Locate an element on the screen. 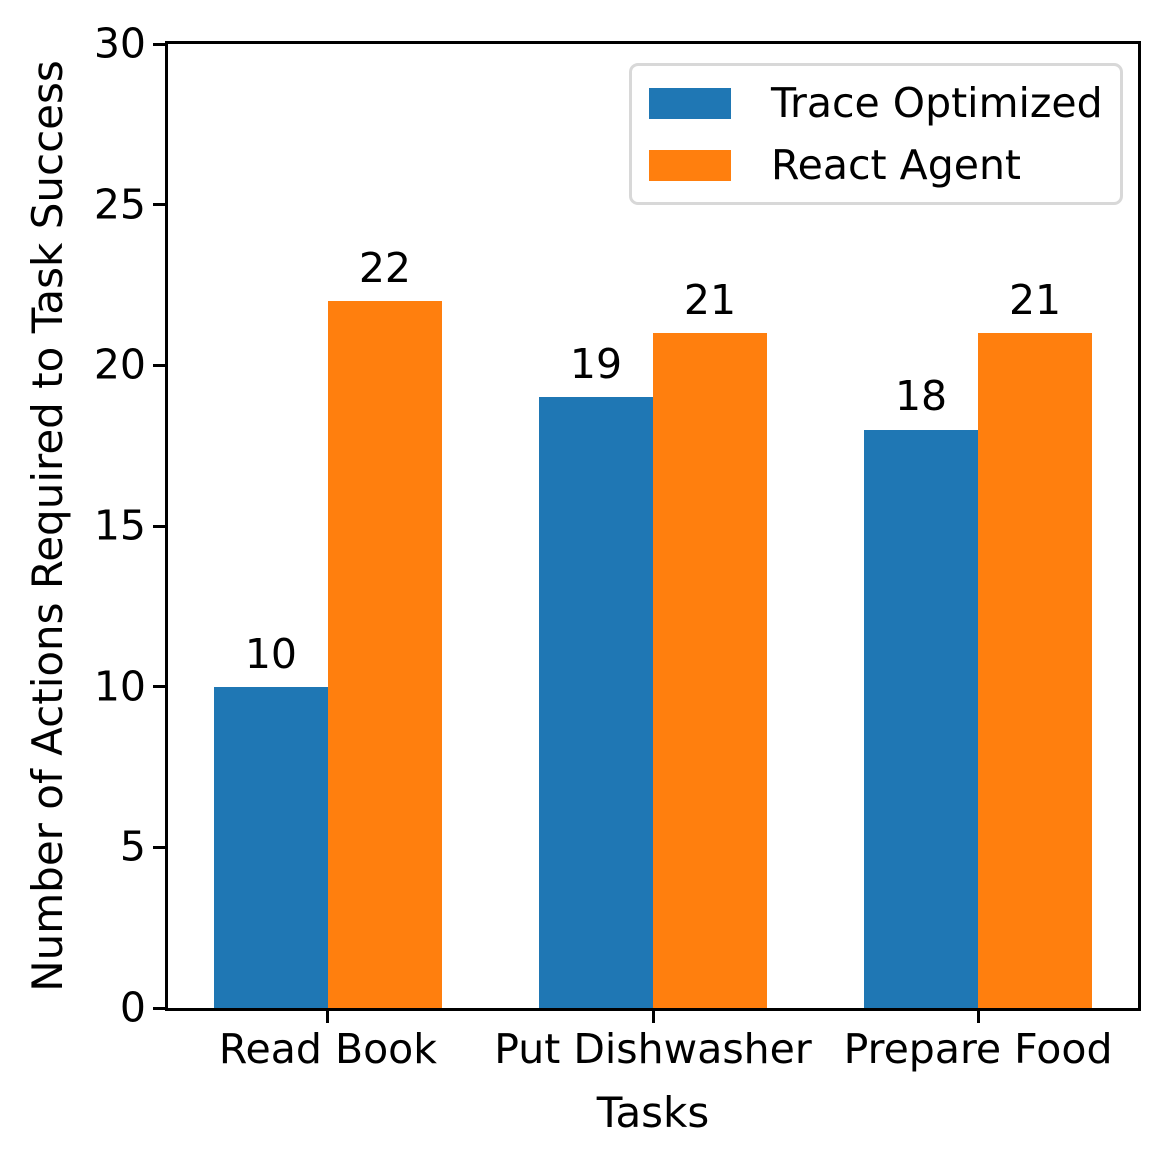  bar-value-label: 19 is located at coordinates (596, 364).